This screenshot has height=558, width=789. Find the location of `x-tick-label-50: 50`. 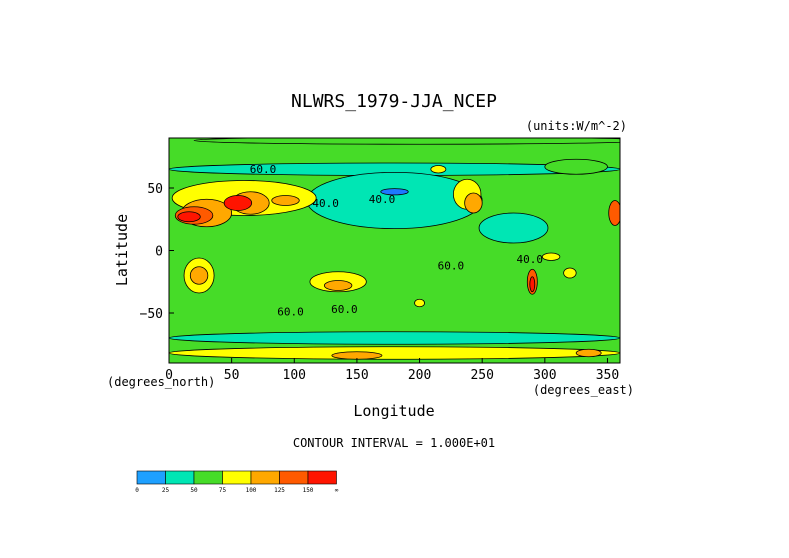

x-tick-label-50: 50 is located at coordinates (232, 375).